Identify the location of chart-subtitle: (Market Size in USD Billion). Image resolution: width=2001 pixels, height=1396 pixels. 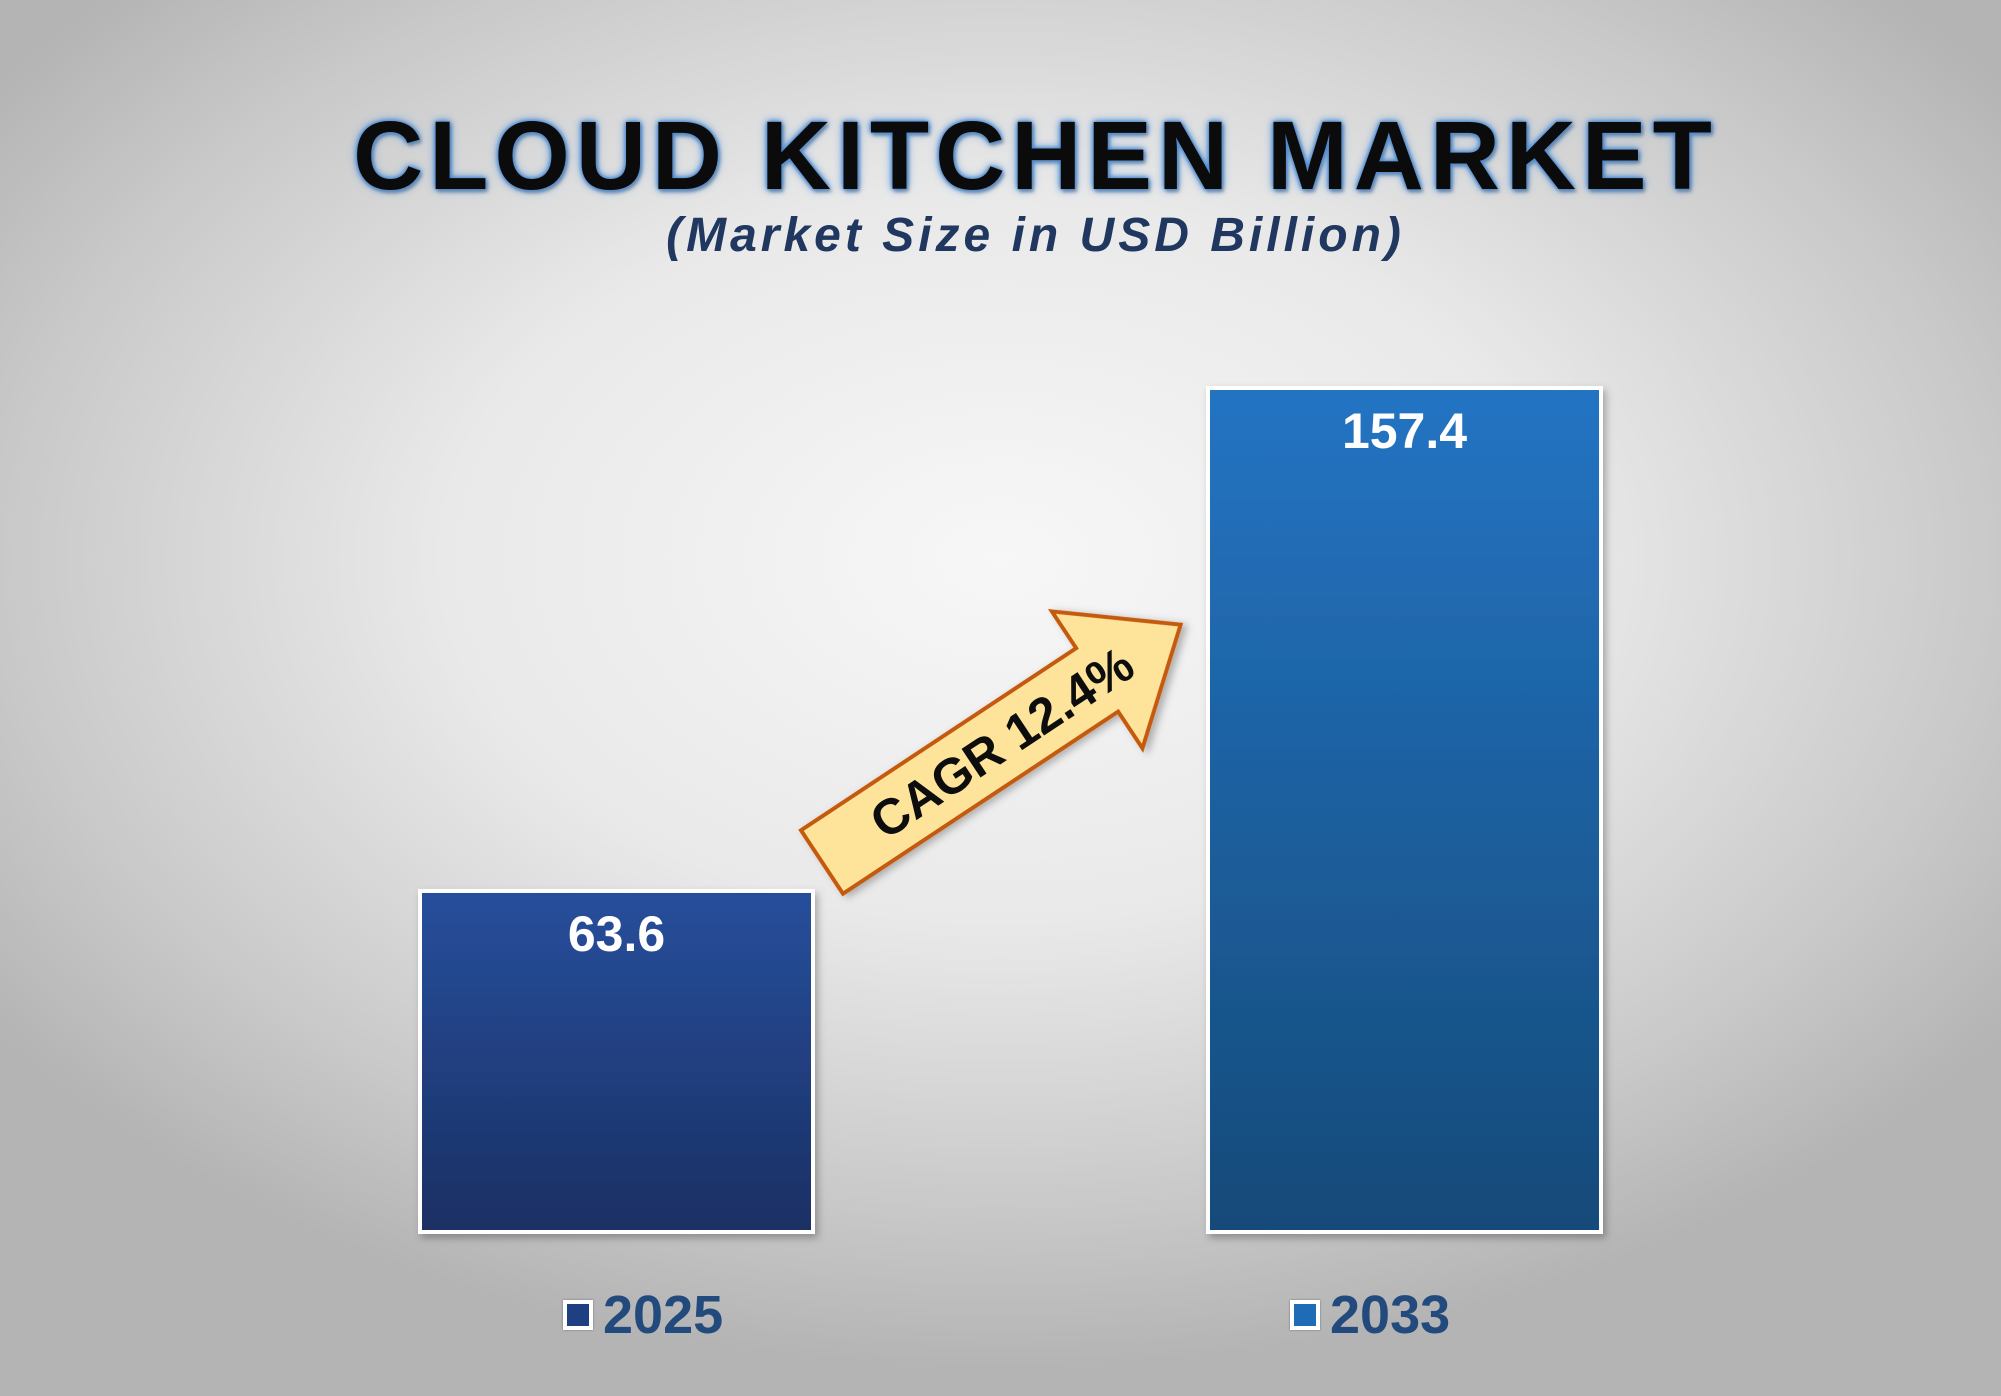
(1035, 235).